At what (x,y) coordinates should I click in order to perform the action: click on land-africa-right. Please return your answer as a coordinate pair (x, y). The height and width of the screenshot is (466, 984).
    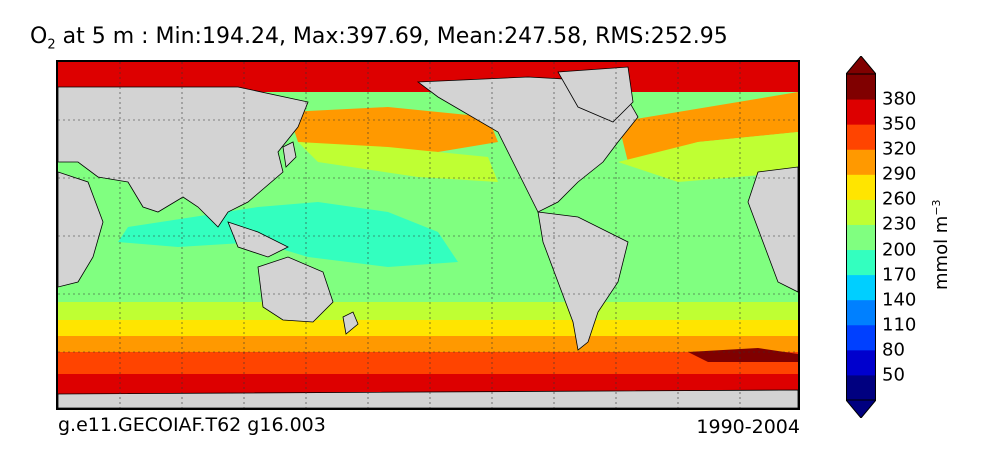
    Looking at the image, I should click on (772, 229).